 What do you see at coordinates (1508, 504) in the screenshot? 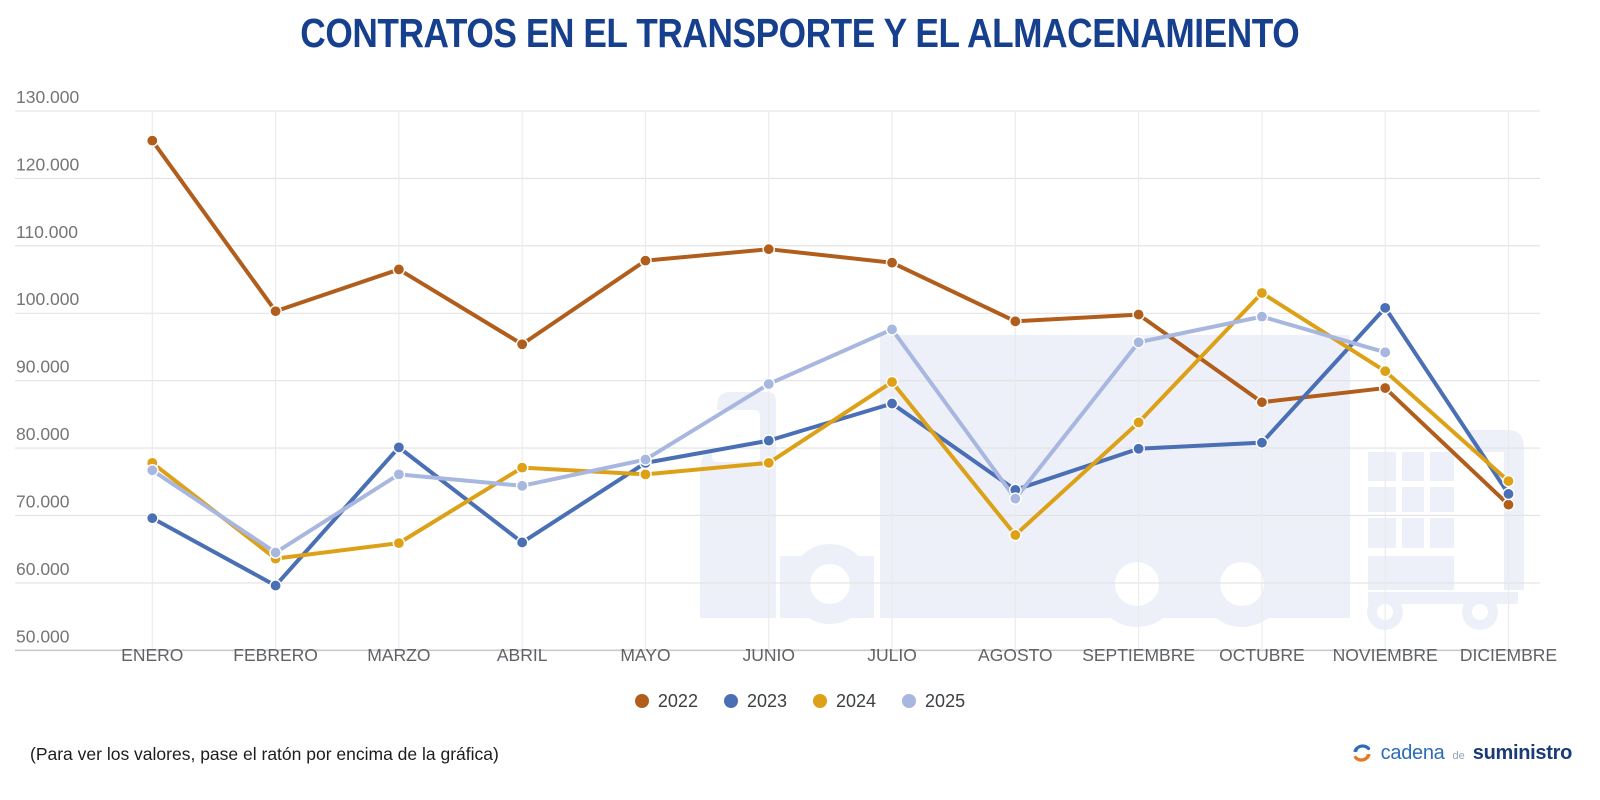
I see `data-point-2022-diciembre` at bounding box center [1508, 504].